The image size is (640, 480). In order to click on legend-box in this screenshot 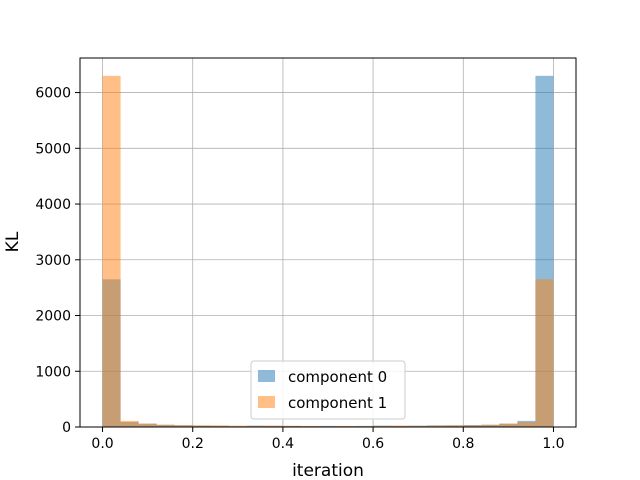, I will do `click(328, 390)`.